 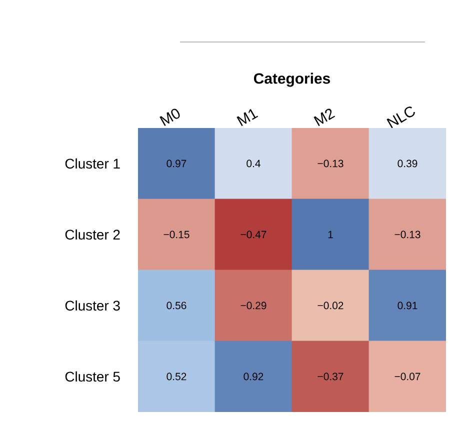 I want to click on data-label: 0.39, so click(x=408, y=164).